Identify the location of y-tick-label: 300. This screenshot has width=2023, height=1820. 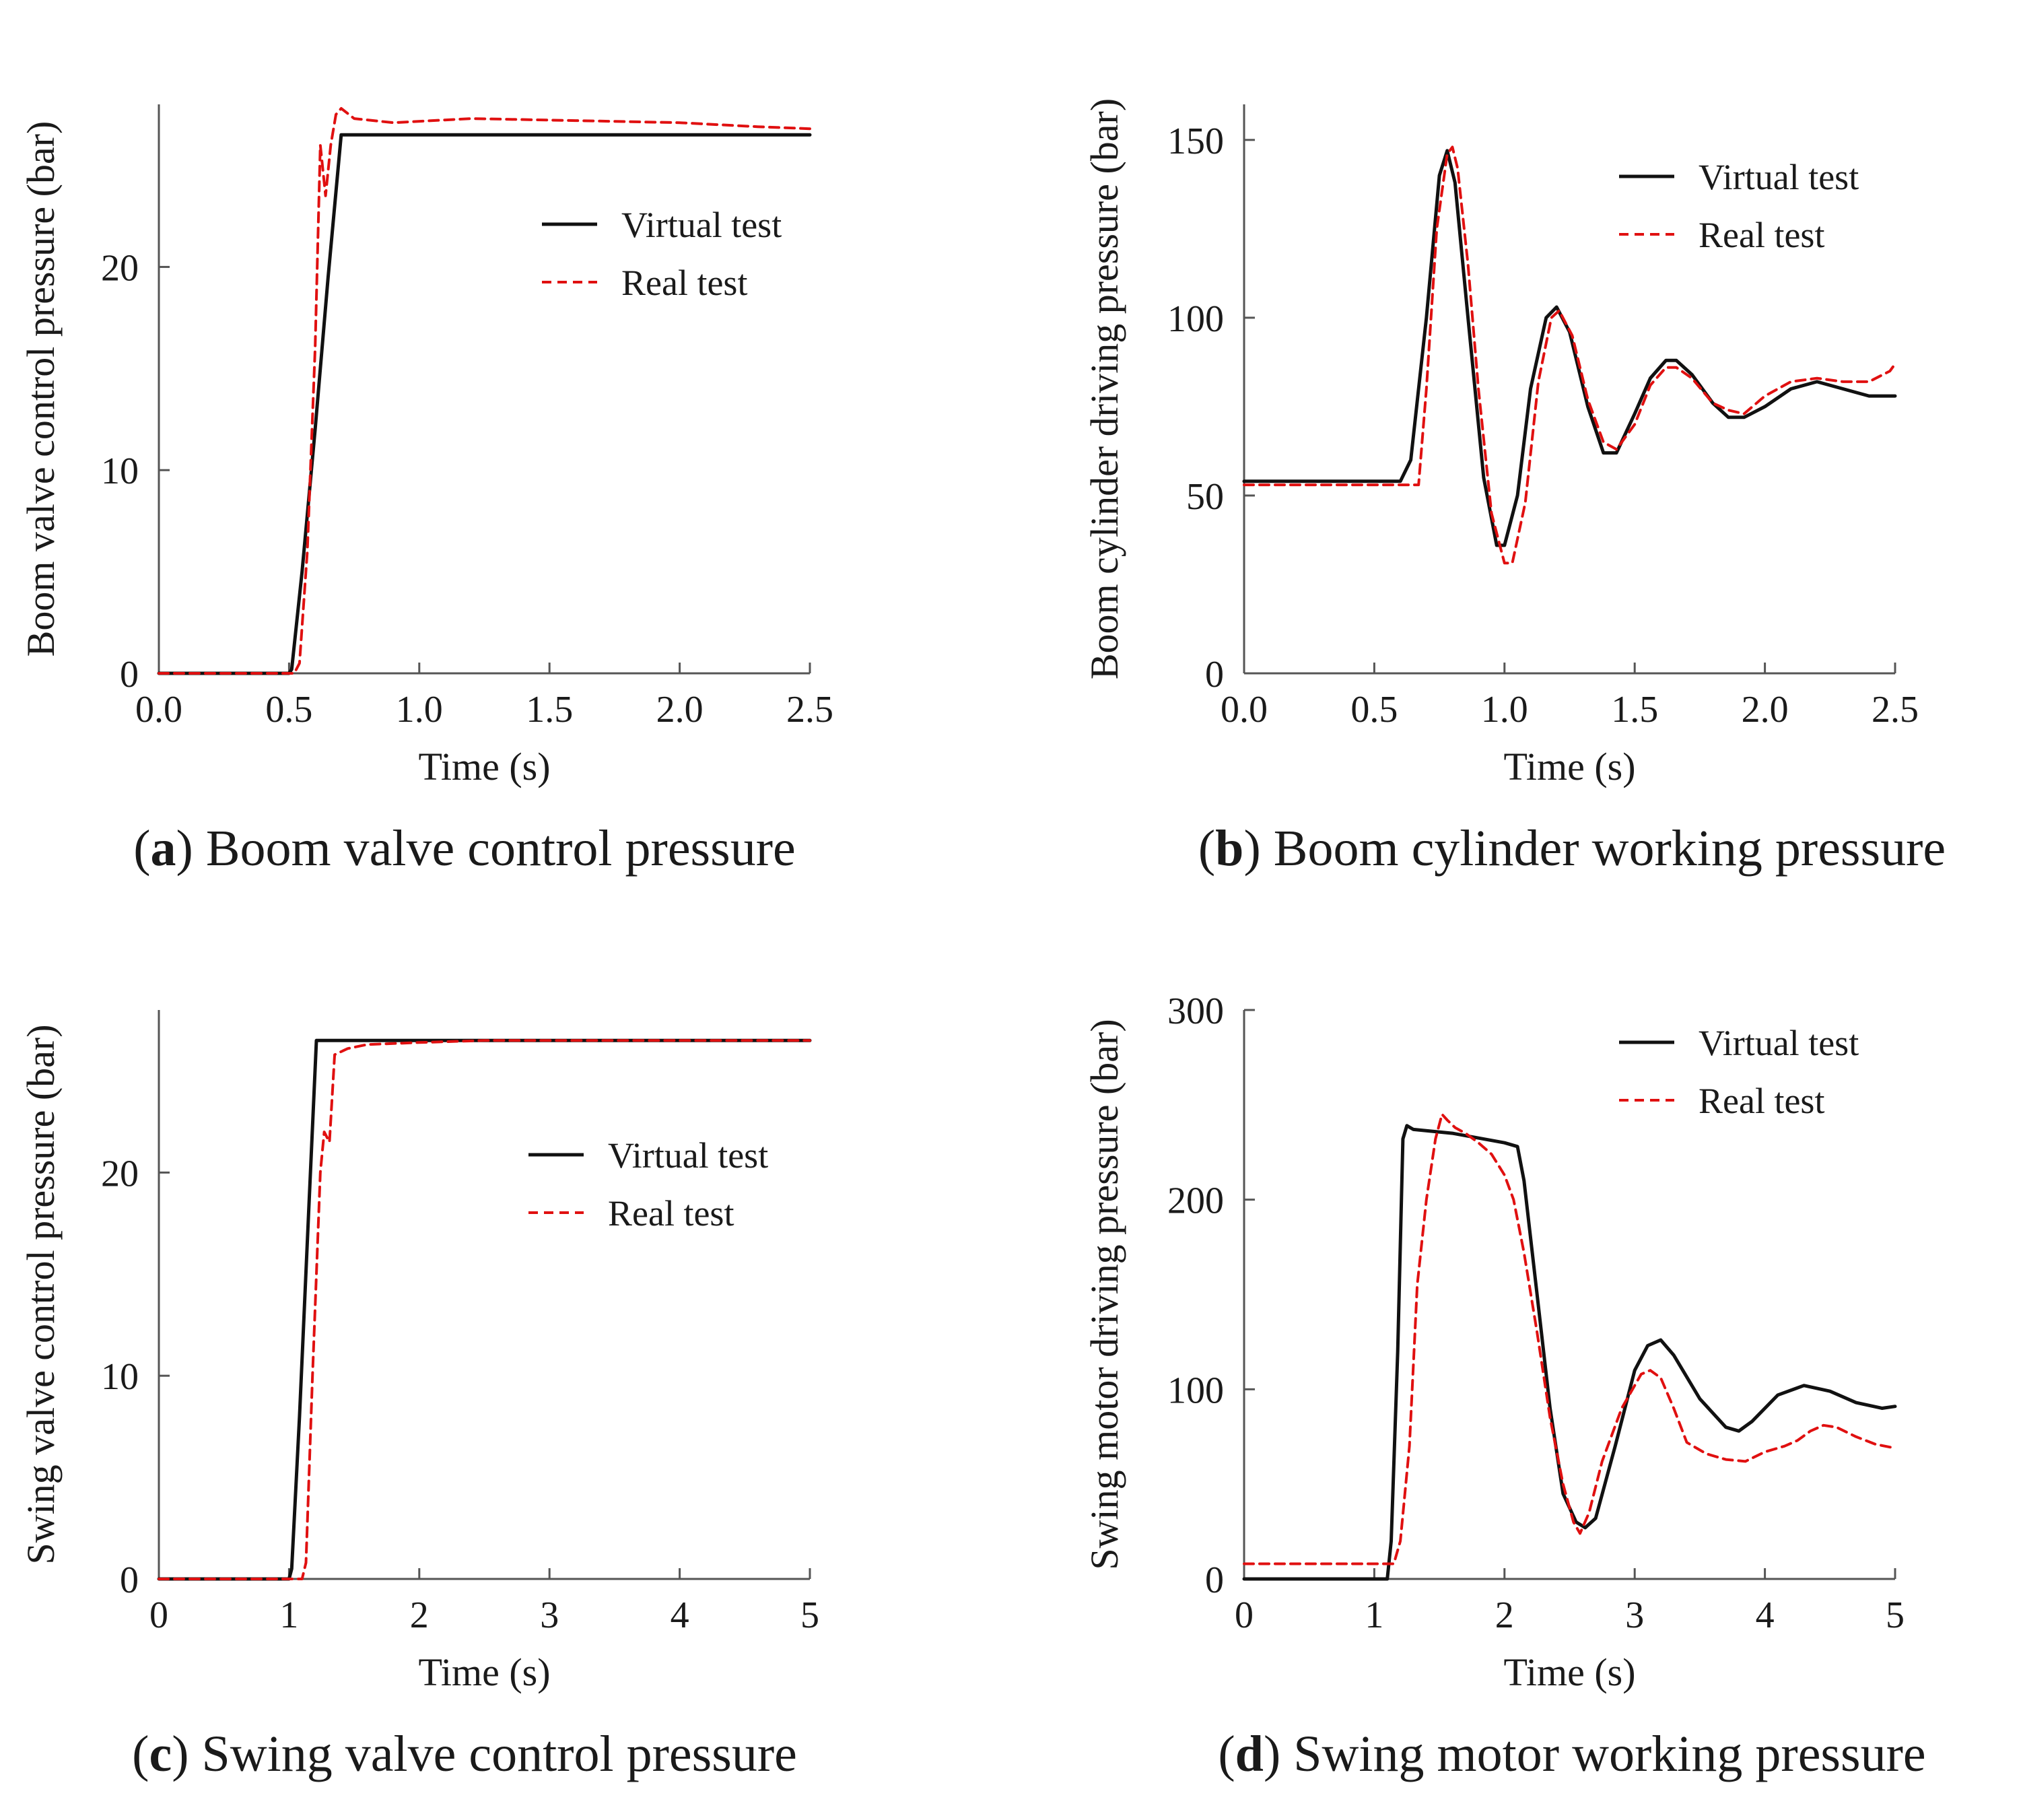
(1196, 1011).